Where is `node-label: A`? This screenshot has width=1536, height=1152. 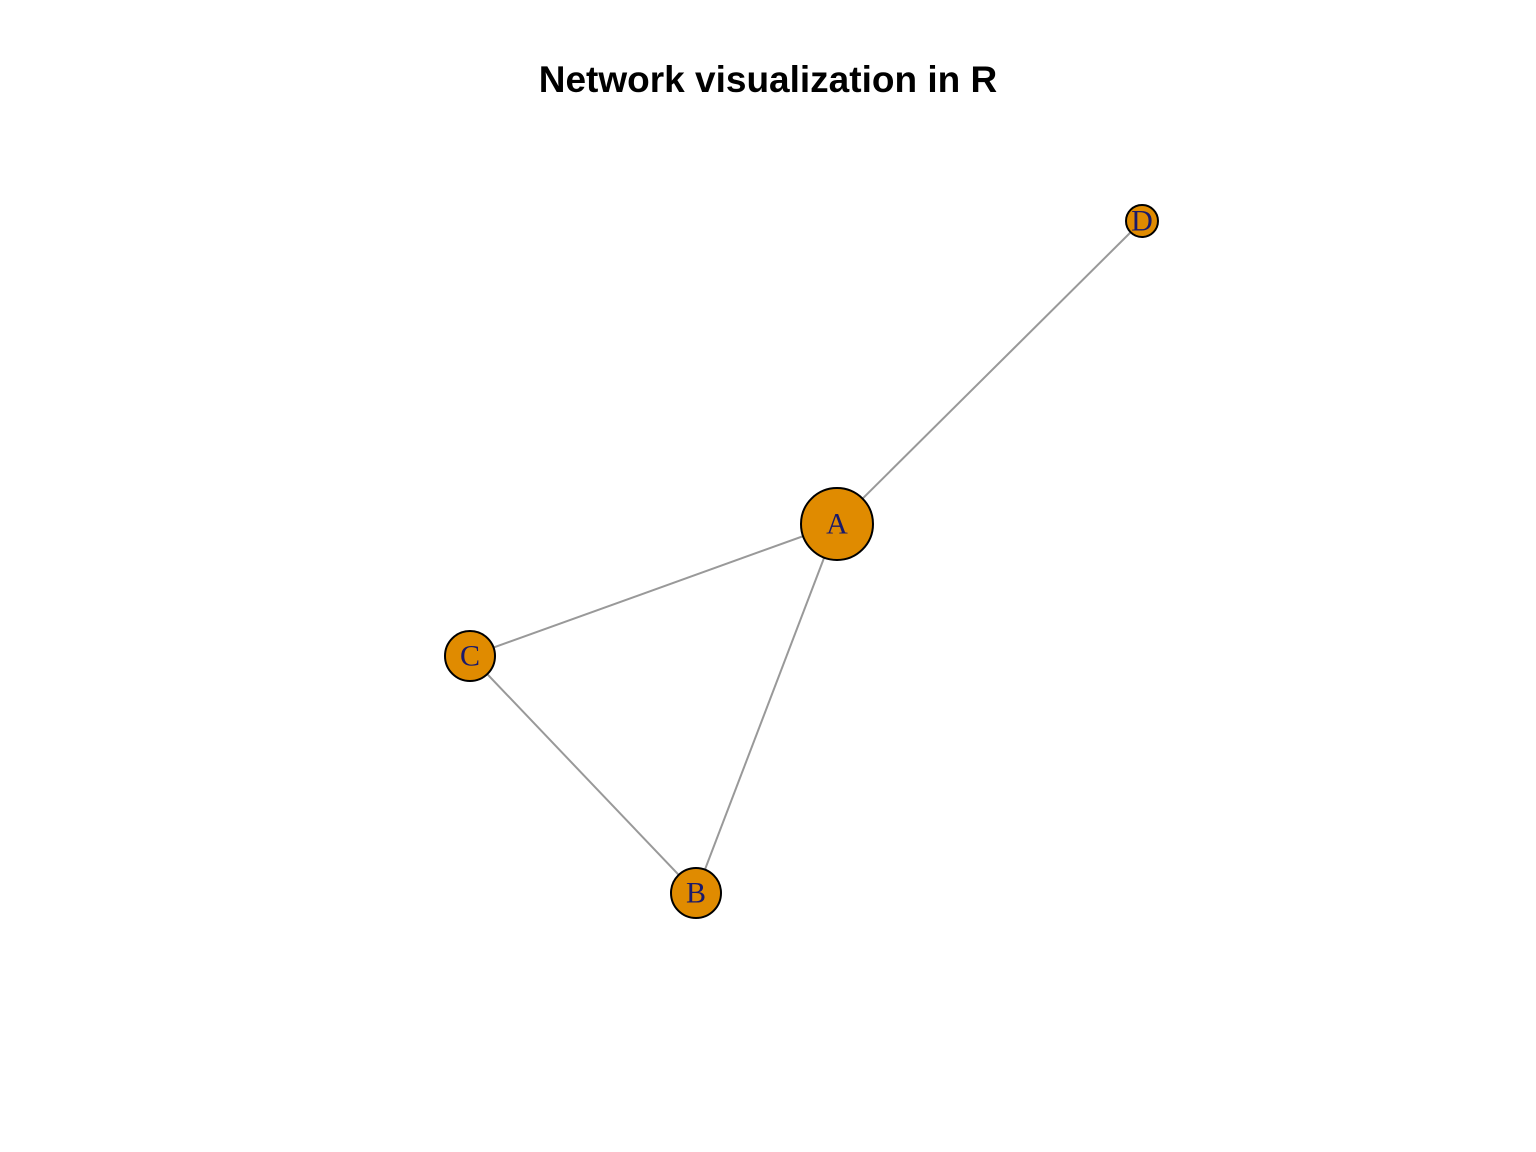
node-label: A is located at coordinates (837, 524).